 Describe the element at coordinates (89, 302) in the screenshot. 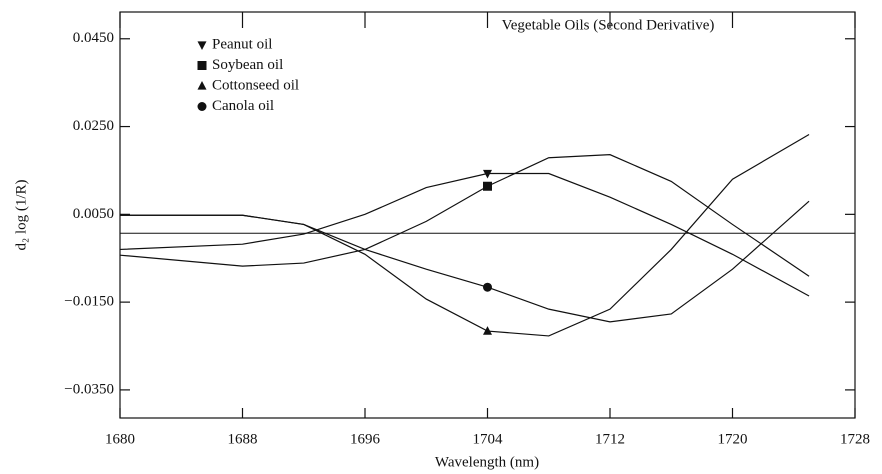

I see `y-tick-label: −0.0150` at that location.